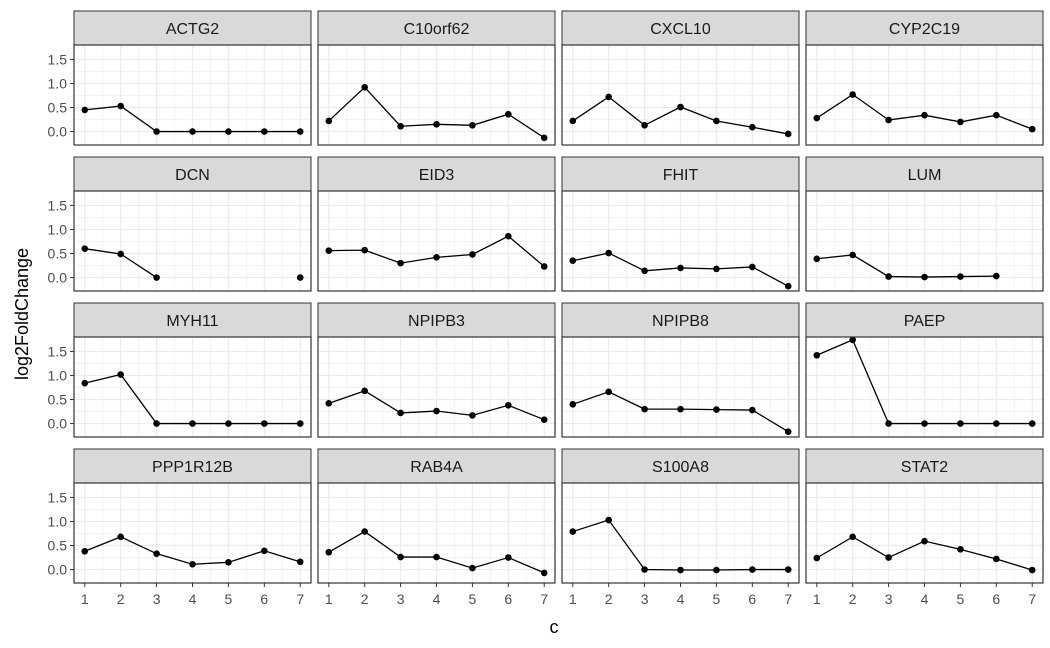 This screenshot has height=648, width=1050. I want to click on facet-panel: CYP2C19, so click(924, 78).